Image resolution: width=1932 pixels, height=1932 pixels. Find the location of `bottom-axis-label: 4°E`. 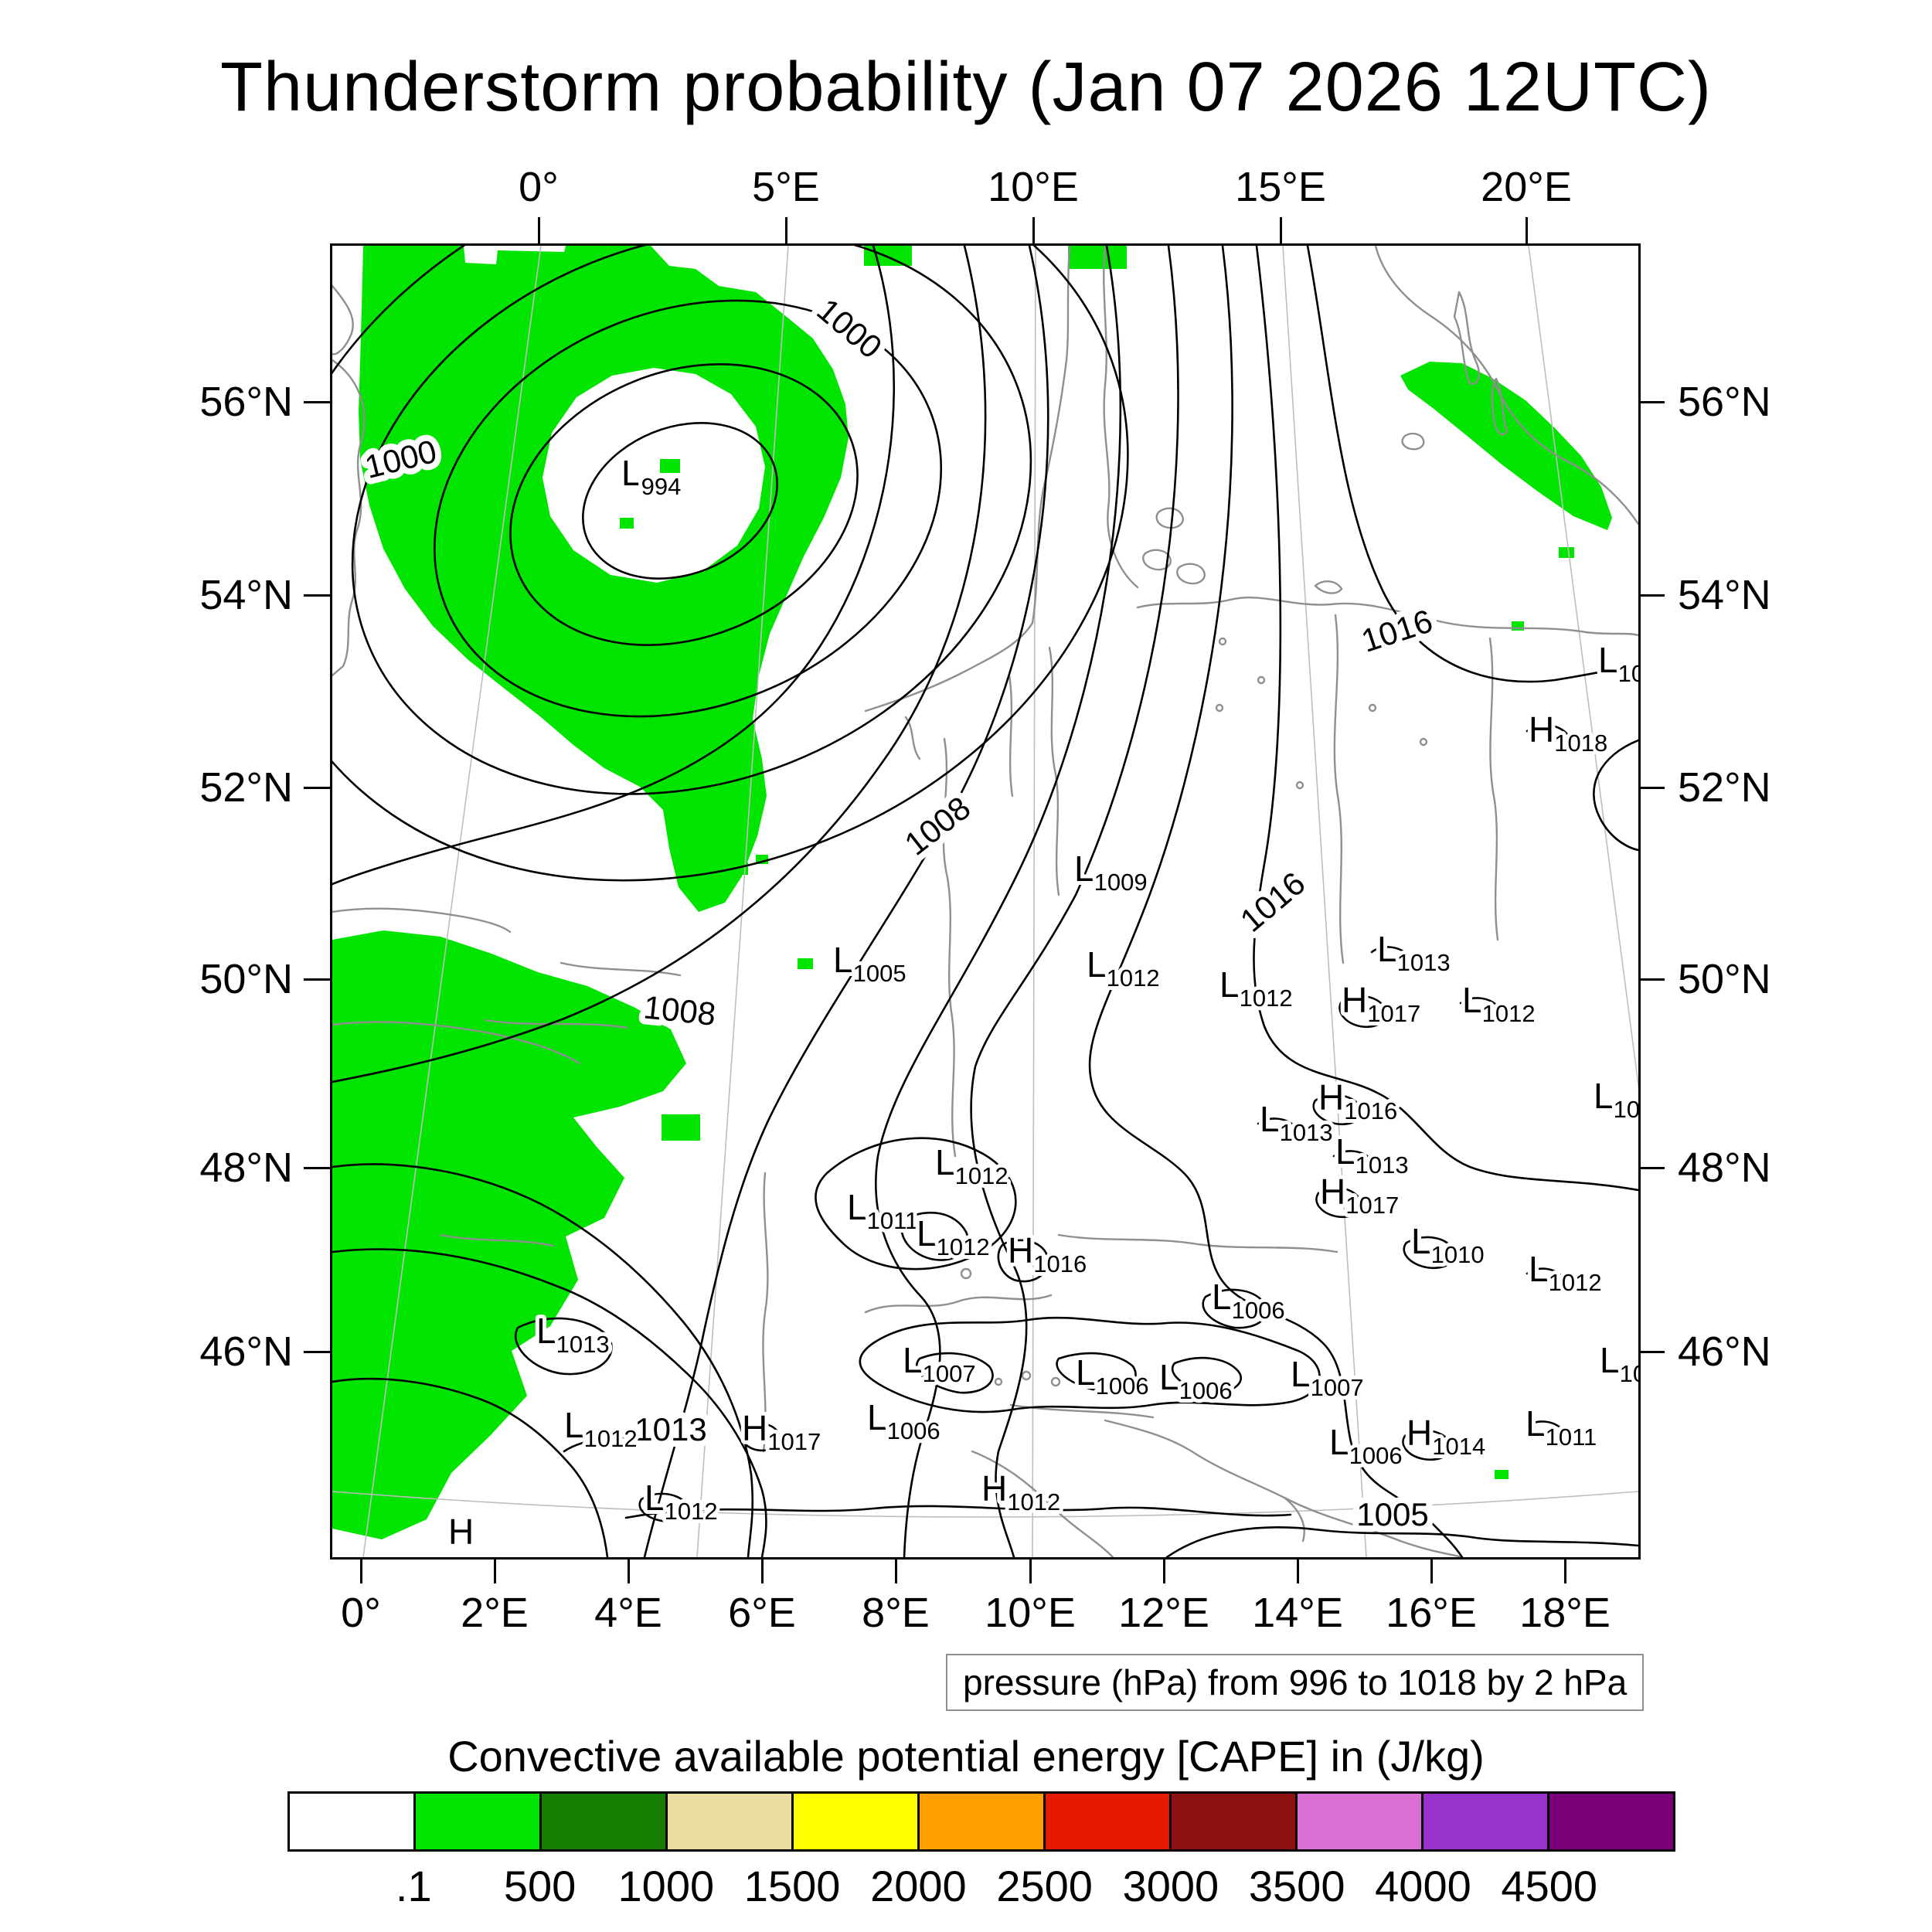

bottom-axis-label: 4°E is located at coordinates (628, 1613).